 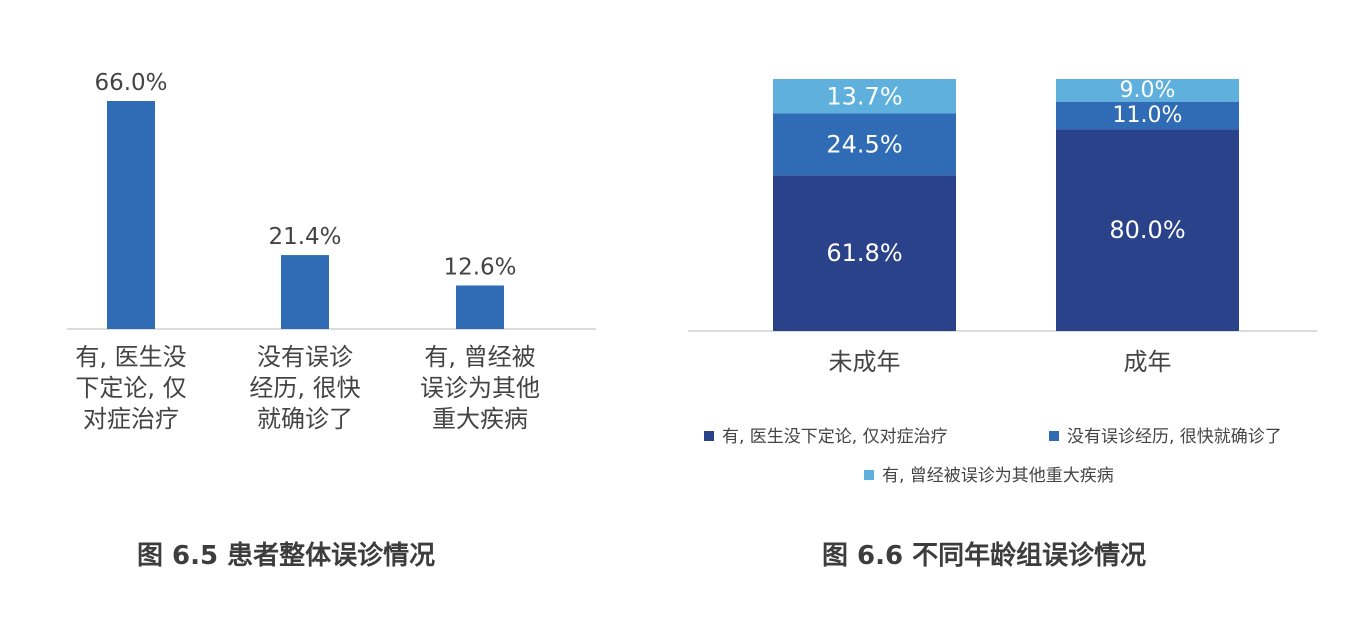 I want to click on legend-label: 有, 医生没下定论, 仅对症治疗, so click(x=835, y=437).